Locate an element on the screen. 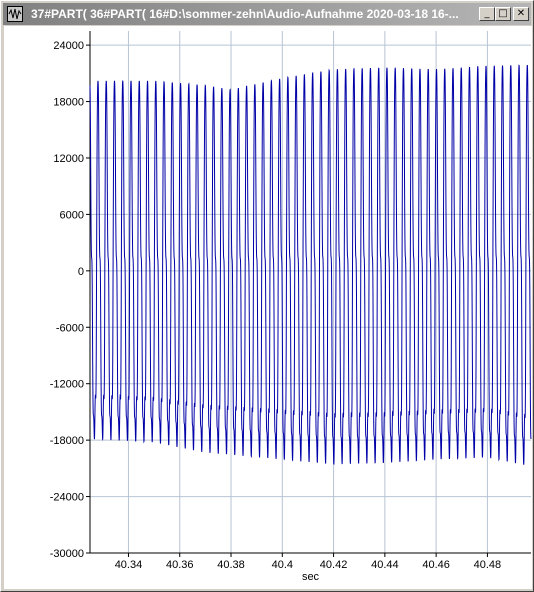 Image resolution: width=534 pixels, height=592 pixels. y-tick-label: -24000 is located at coordinates (67, 498).